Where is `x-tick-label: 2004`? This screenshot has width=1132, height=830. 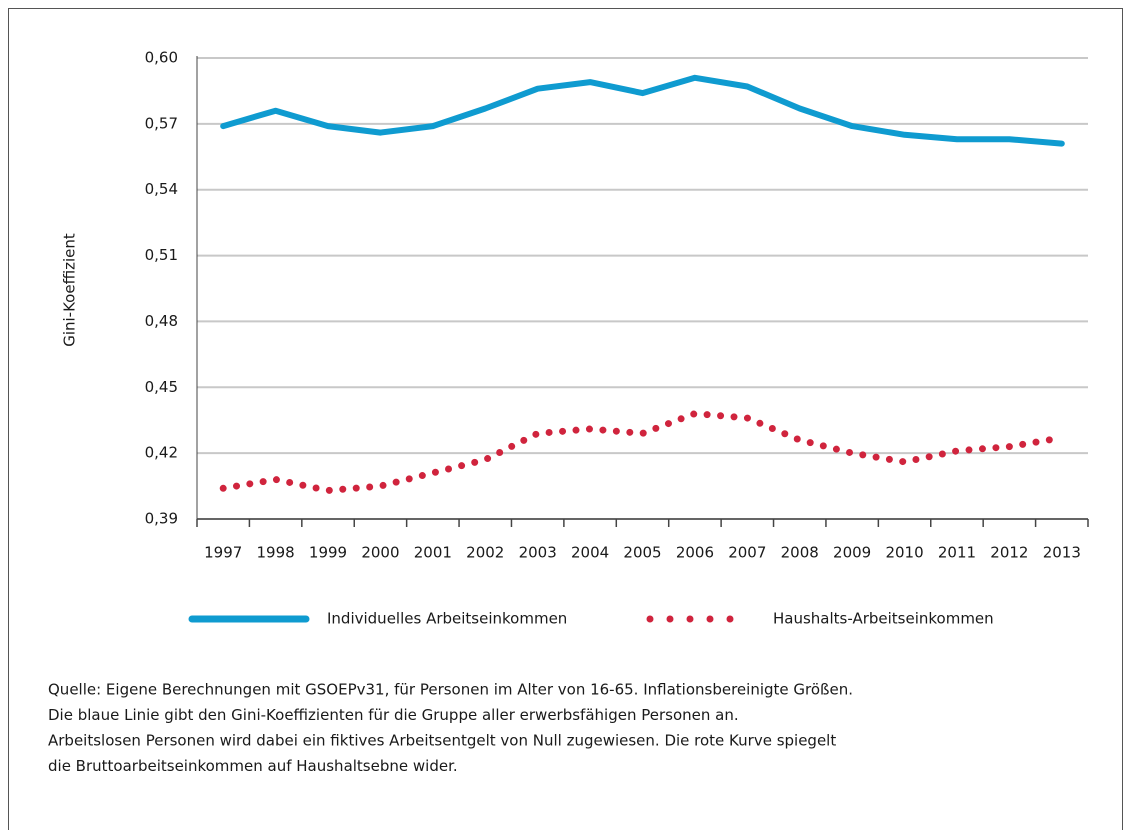
x-tick-label: 2004 is located at coordinates (590, 553).